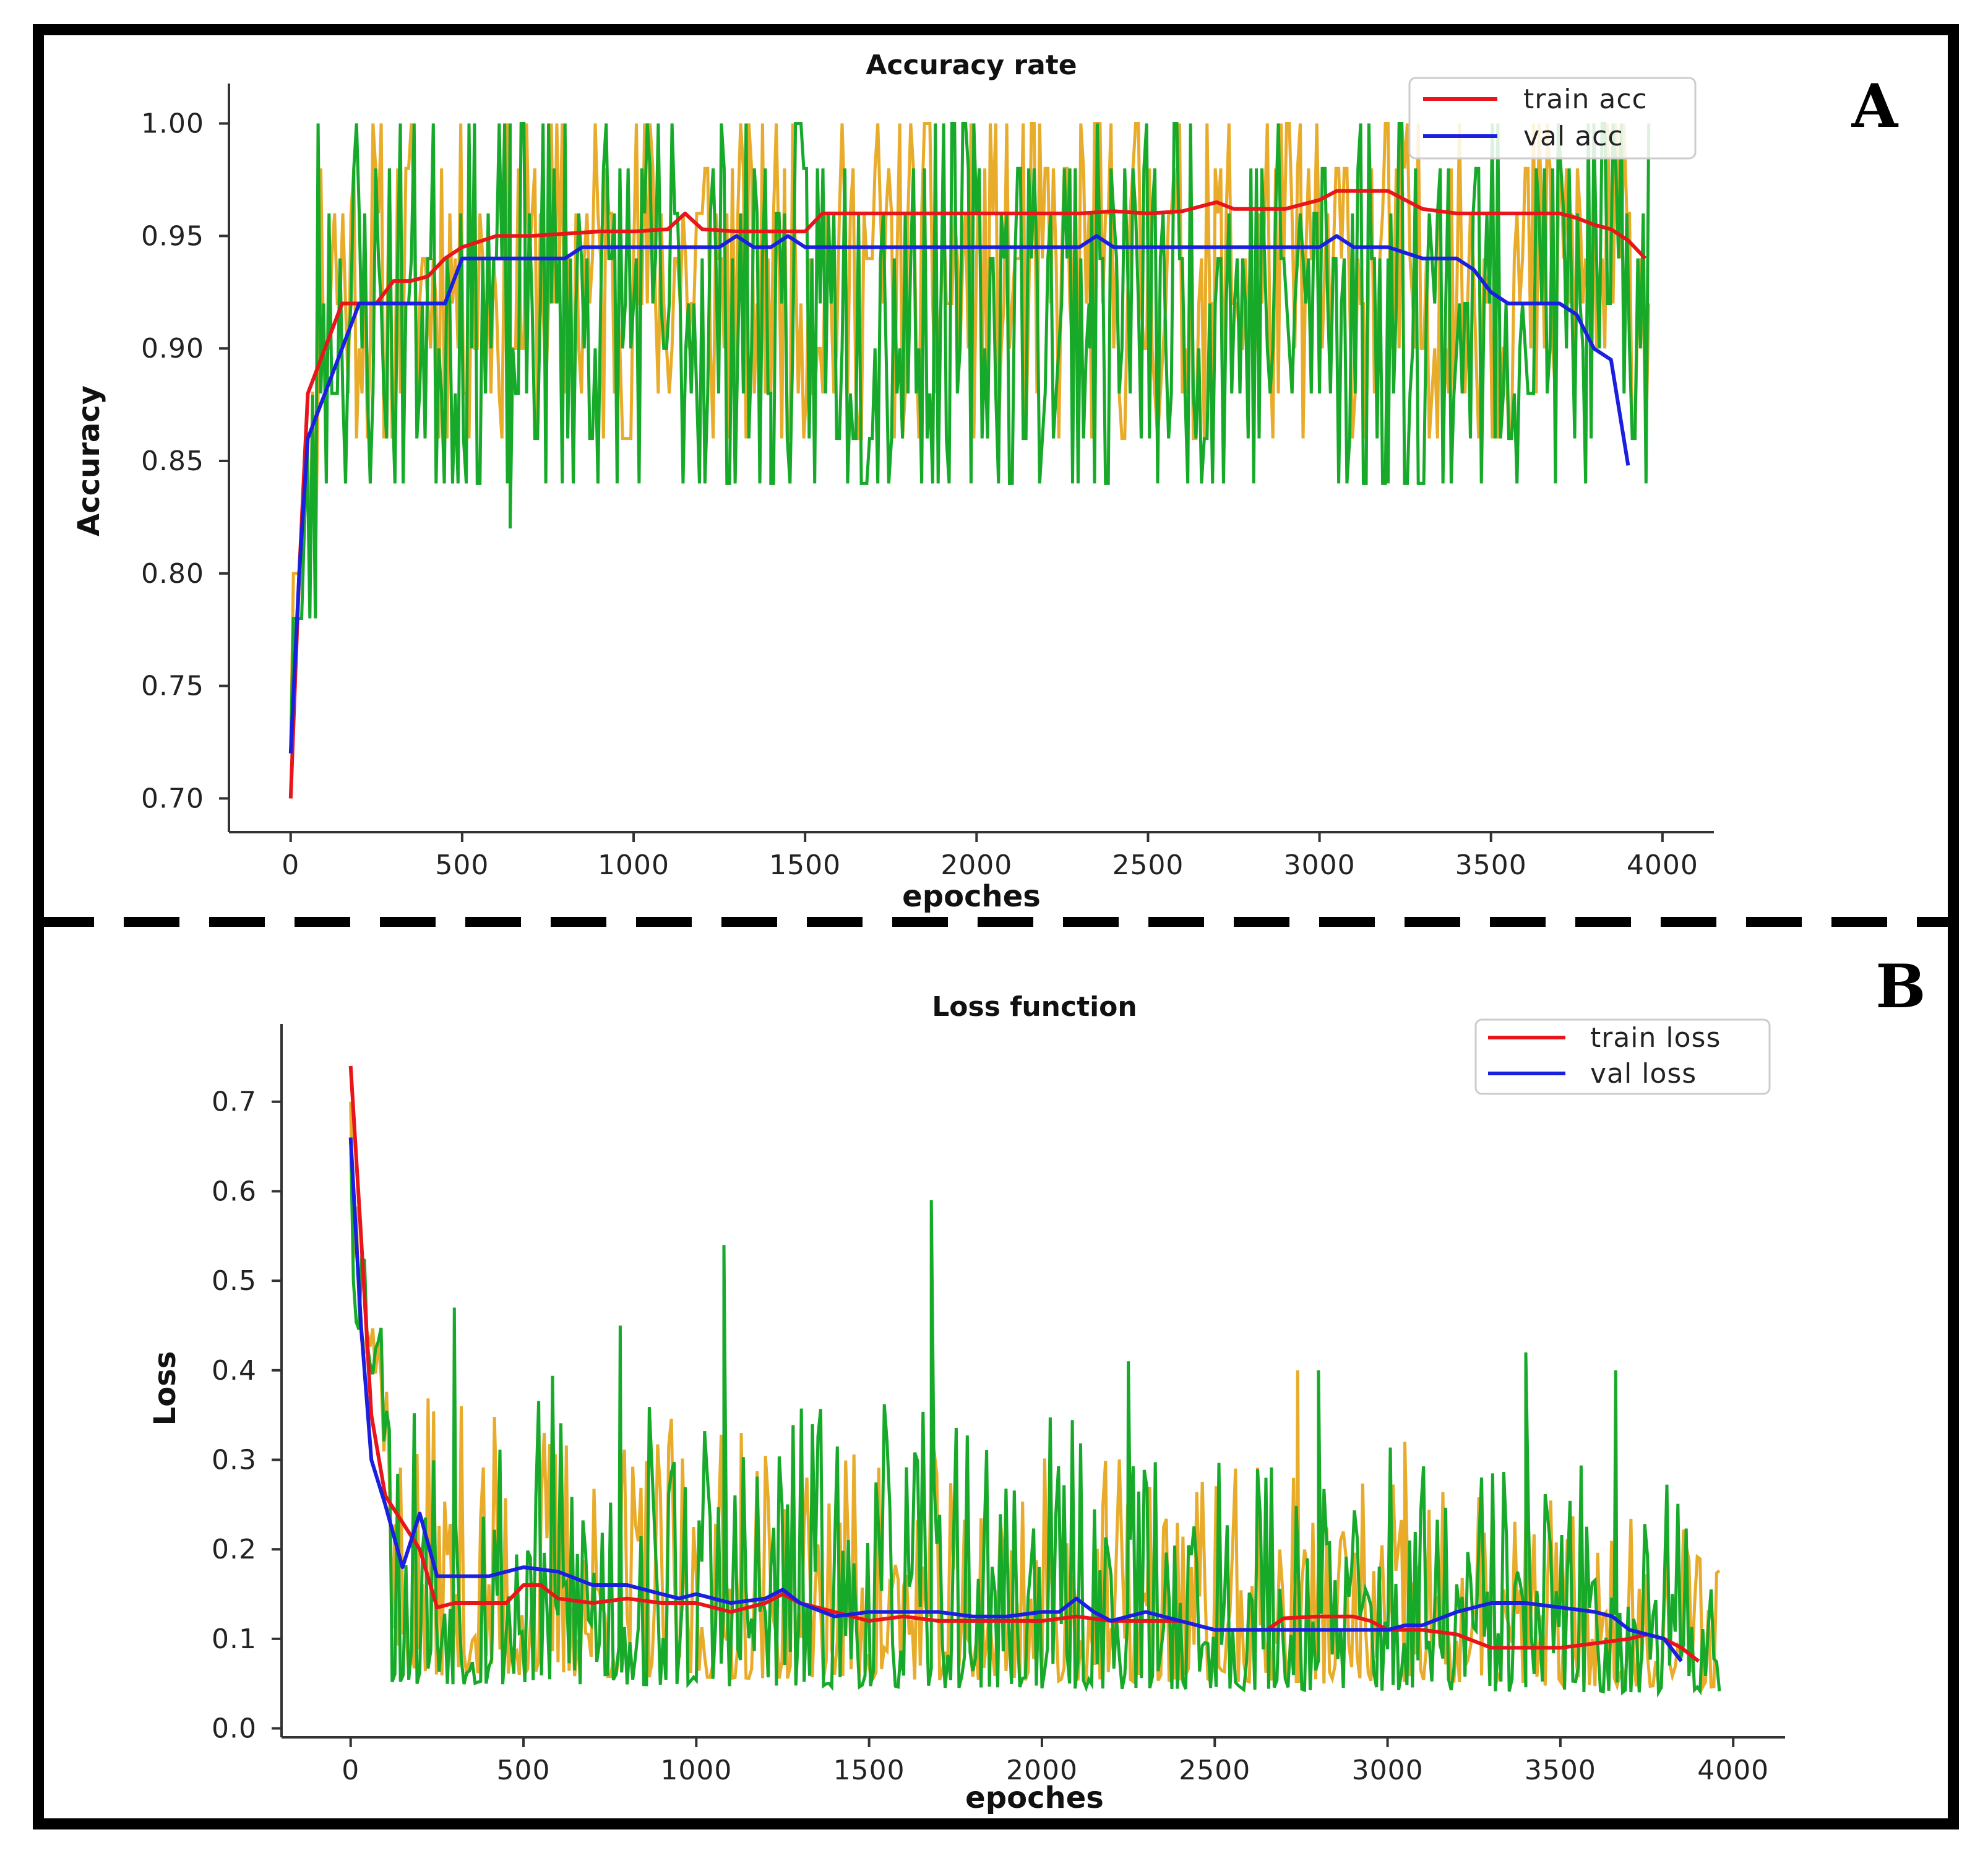 The image size is (1988, 1853). What do you see at coordinates (234, 1639) in the screenshot?
I see `y-tick-label: 0.1` at bounding box center [234, 1639].